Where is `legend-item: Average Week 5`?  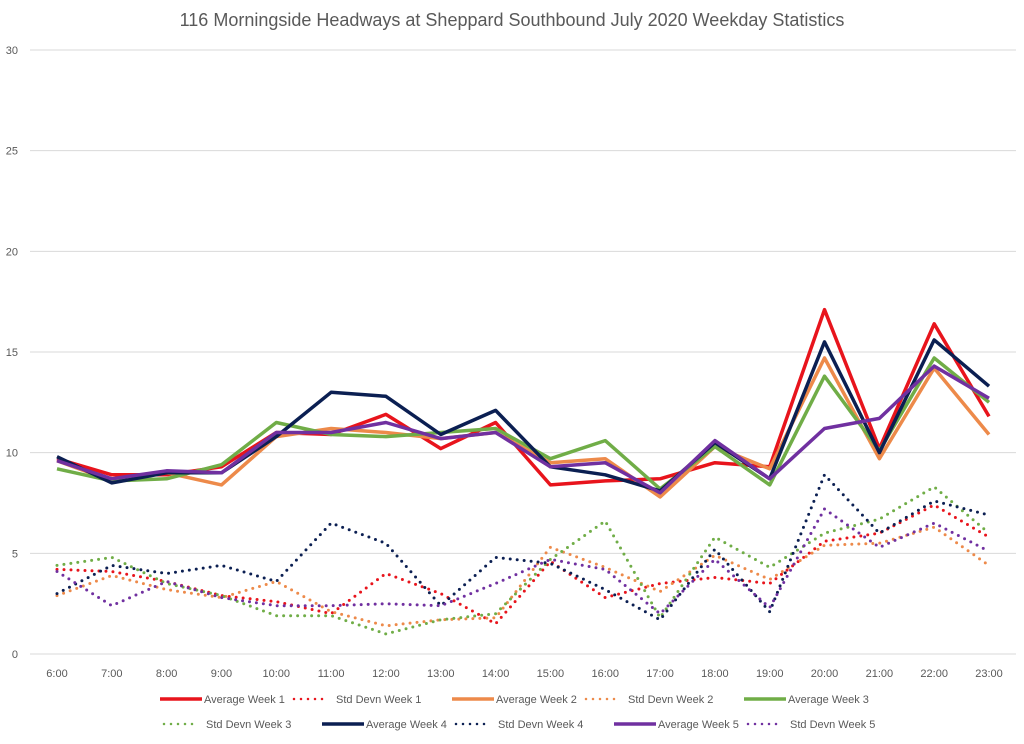 legend-item: Average Week 5 is located at coordinates (676, 725).